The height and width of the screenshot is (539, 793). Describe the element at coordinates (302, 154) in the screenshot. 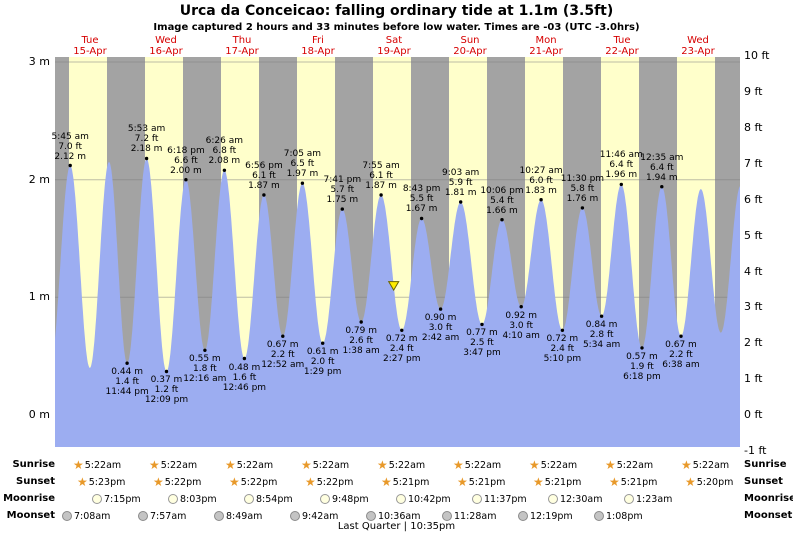

I see `tide-label-line: 7:05 am` at that location.